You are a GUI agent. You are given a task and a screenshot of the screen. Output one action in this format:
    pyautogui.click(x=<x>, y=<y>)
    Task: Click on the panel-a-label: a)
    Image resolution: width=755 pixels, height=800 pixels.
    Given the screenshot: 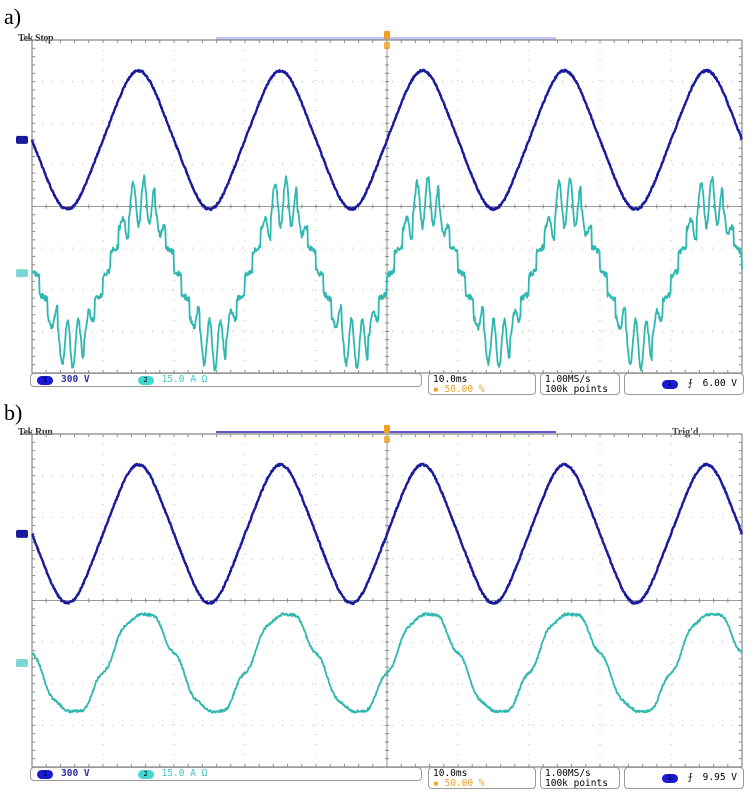 What is the action you would take?
    pyautogui.click(x=13, y=16)
    